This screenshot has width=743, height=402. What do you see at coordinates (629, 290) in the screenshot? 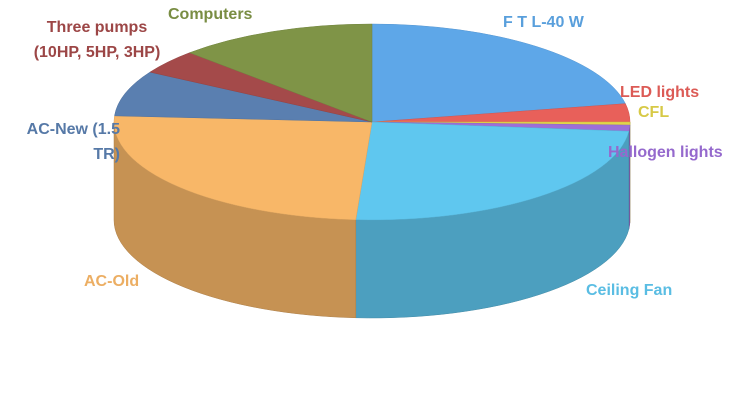
I see `slice-label: Ceiling Fan` at bounding box center [629, 290].